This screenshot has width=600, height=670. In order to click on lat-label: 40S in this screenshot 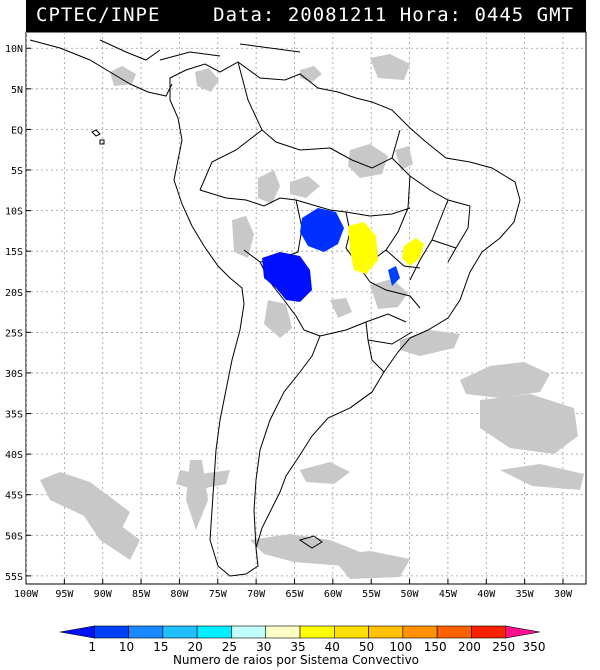, I will do `click(14, 455)`.